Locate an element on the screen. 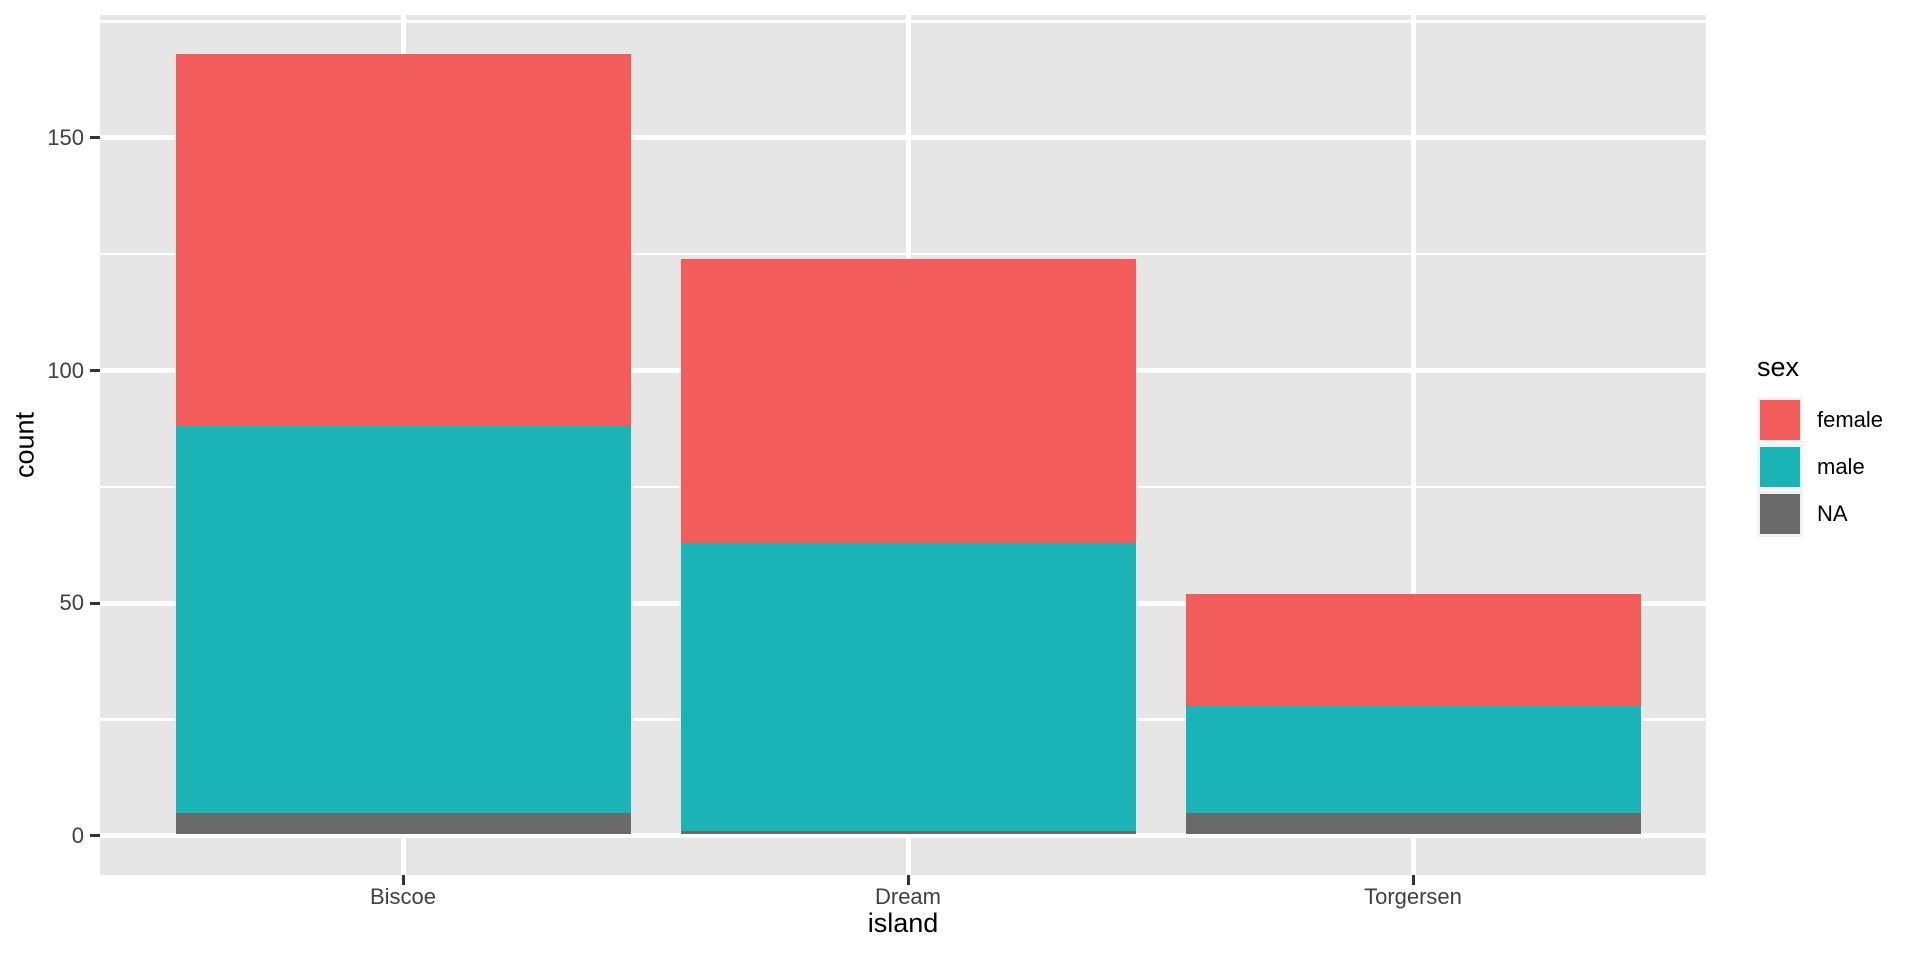  legend-key-na is located at coordinates (1780, 514).